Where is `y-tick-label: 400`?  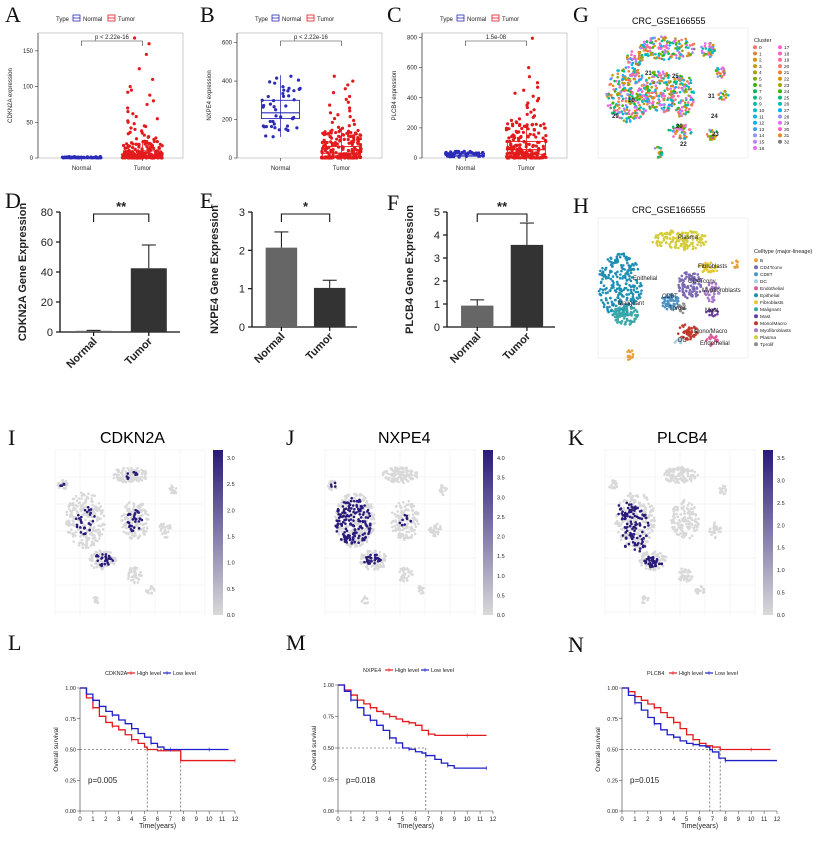
y-tick-label: 400 is located at coordinates (227, 82).